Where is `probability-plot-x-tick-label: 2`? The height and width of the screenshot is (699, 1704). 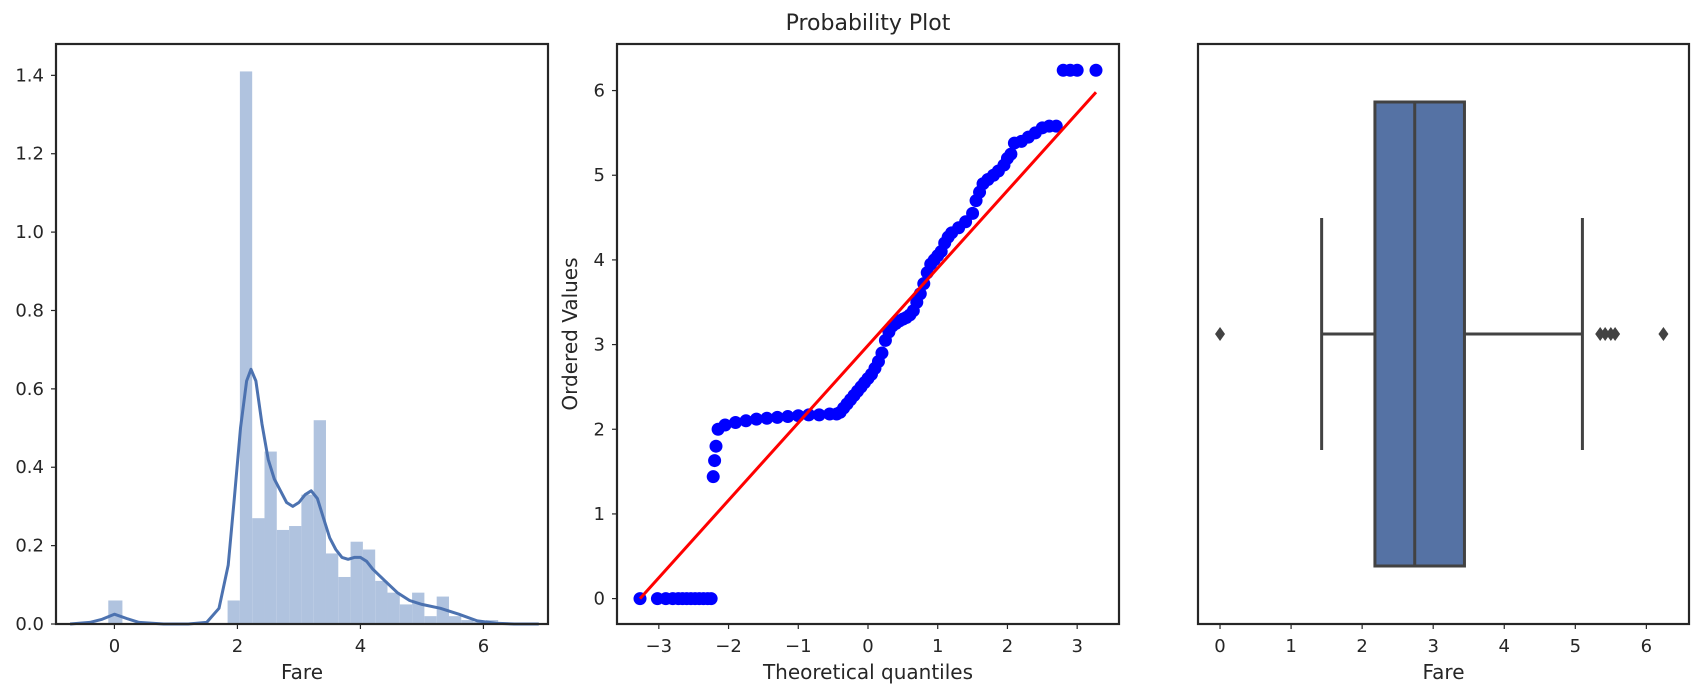
probability-plot-x-tick-label: 2 is located at coordinates (1007, 646).